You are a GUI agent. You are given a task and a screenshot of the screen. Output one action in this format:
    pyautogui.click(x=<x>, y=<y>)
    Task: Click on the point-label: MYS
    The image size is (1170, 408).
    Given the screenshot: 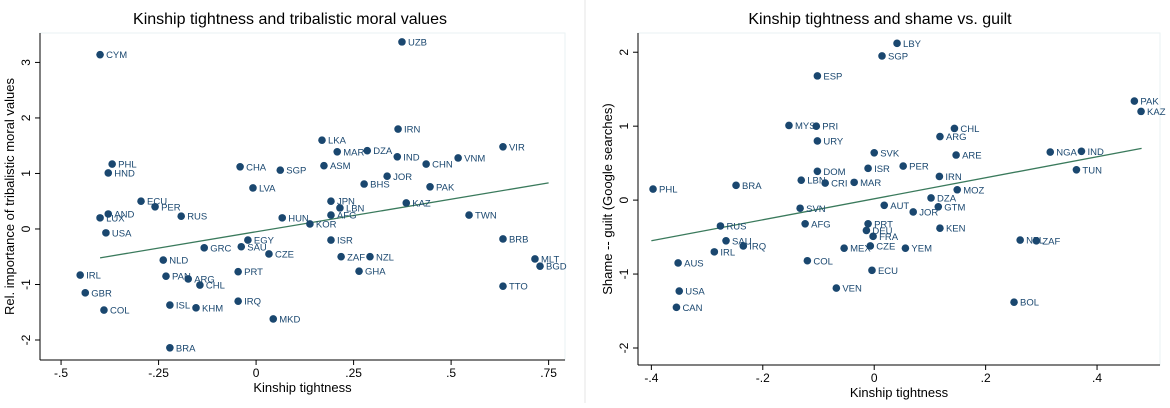 What is the action you would take?
    pyautogui.click(x=805, y=126)
    